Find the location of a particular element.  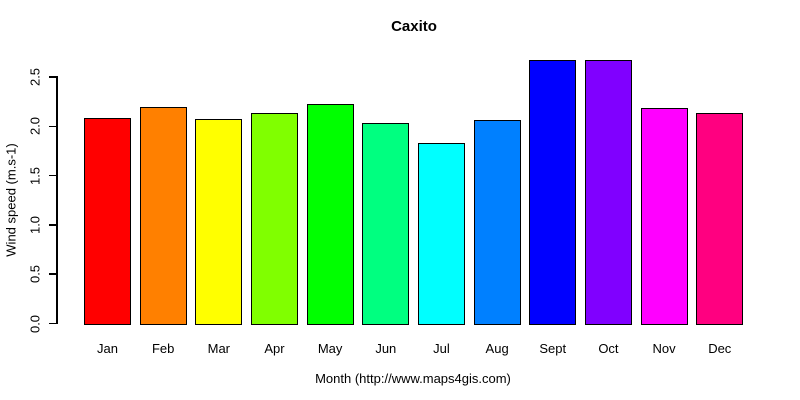

y-tick-label-0.5: 0.5 is located at coordinates (35, 274).